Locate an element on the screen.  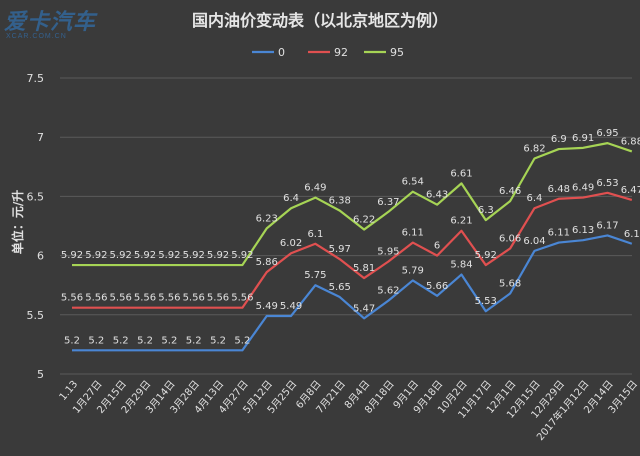
data-label-0: 5.53 is located at coordinates (486, 301).